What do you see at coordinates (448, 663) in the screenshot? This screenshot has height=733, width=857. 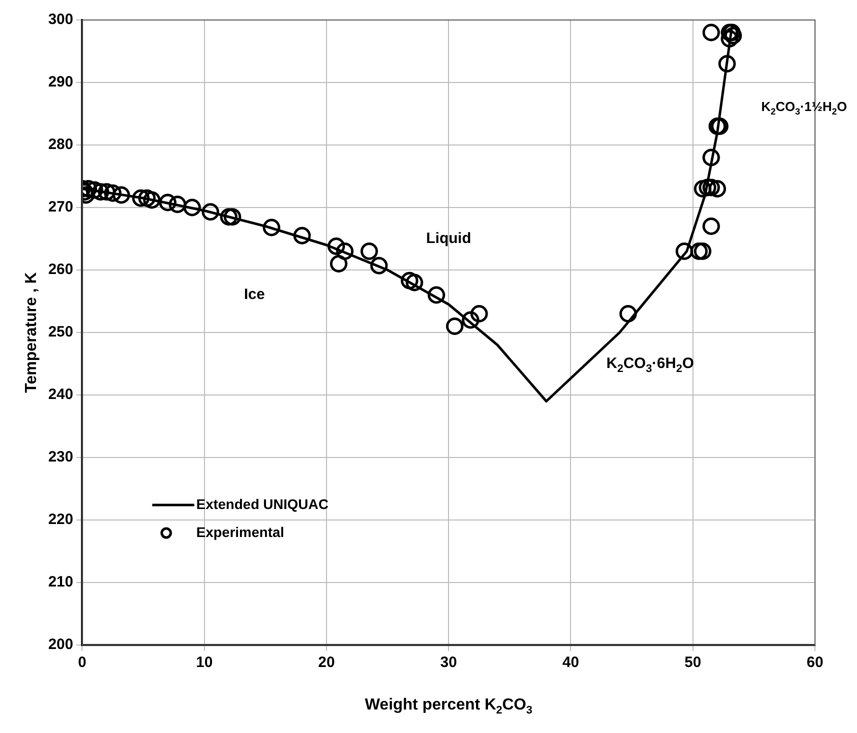 I see `x-tick-label: 30` at bounding box center [448, 663].